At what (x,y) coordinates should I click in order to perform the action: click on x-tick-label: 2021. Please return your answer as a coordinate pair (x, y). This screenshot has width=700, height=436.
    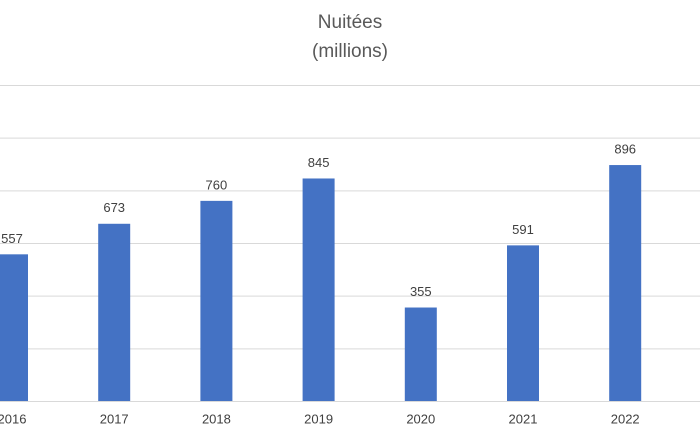
    Looking at the image, I should click on (523, 418).